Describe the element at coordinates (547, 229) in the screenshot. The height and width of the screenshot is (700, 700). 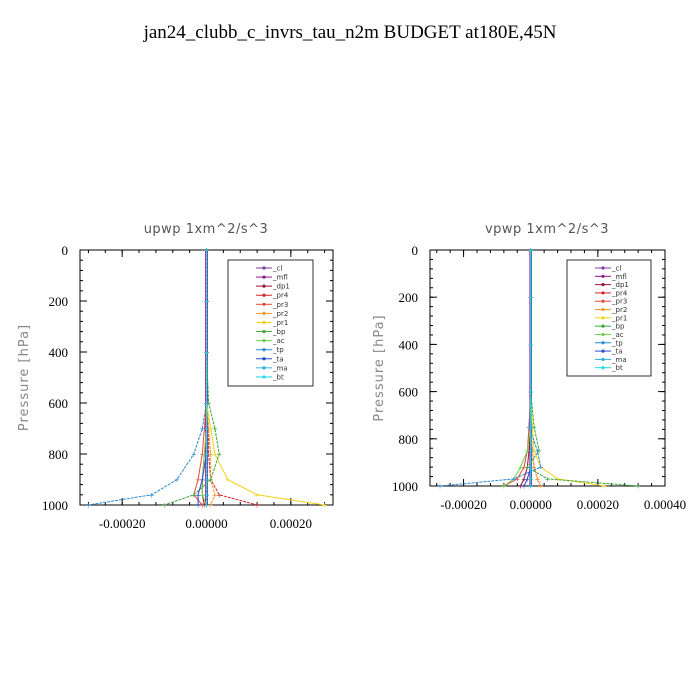
I see `panel-title: vpwp 1xm^2/s^3` at that location.